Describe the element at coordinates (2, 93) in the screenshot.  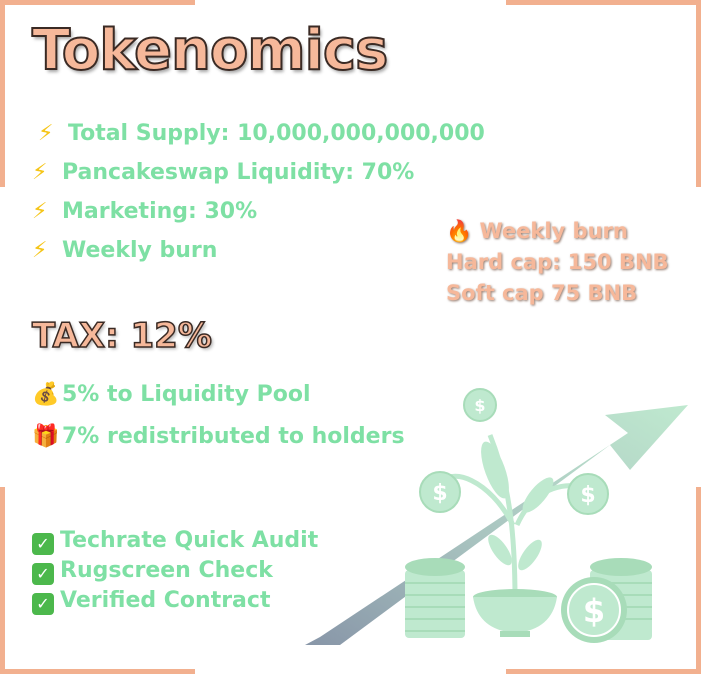
I see `frame-left-top` at that location.